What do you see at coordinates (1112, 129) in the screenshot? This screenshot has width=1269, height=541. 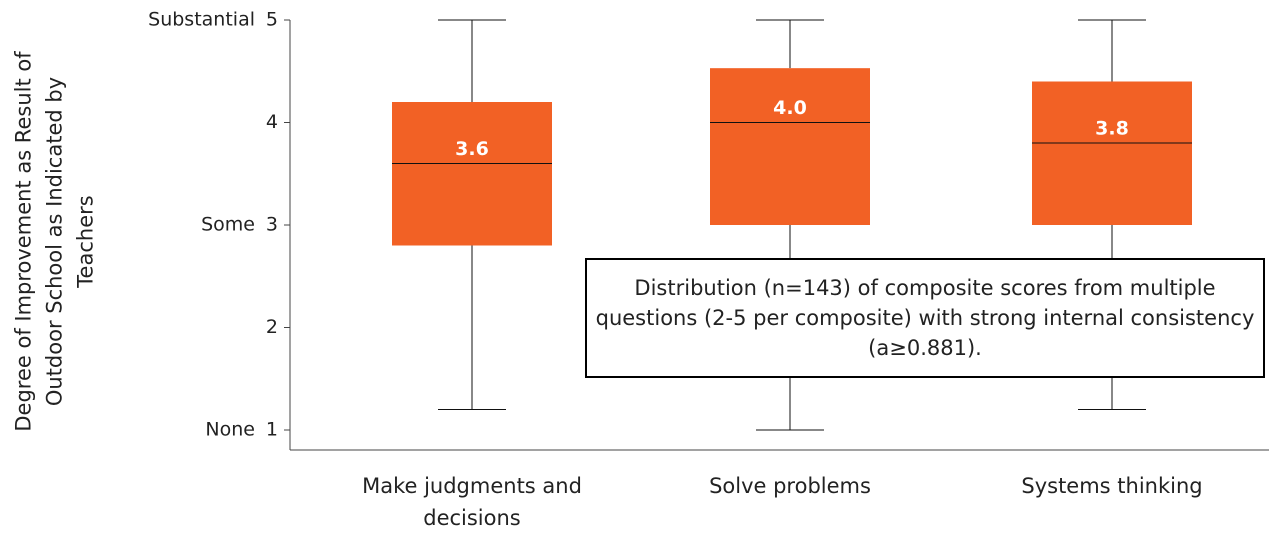 I see `median-label: 3.8` at bounding box center [1112, 129].